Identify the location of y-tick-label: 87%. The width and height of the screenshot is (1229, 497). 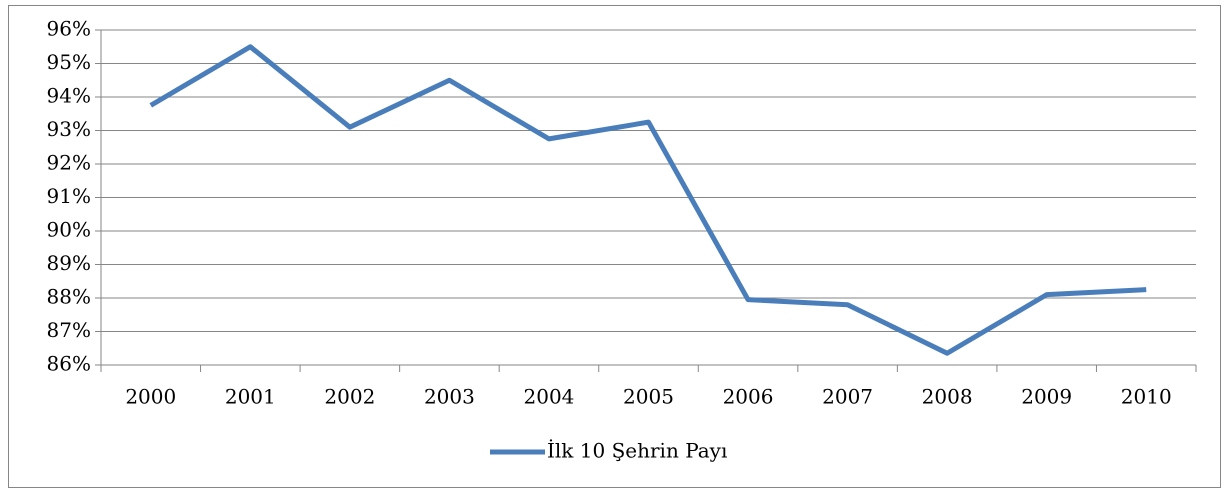
(69, 330).